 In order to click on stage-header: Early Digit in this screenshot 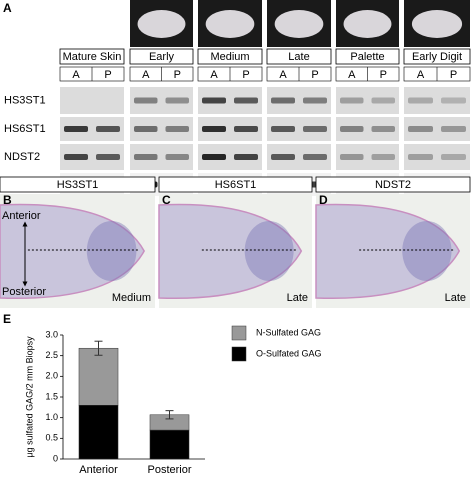, I will do `click(437, 57)`.